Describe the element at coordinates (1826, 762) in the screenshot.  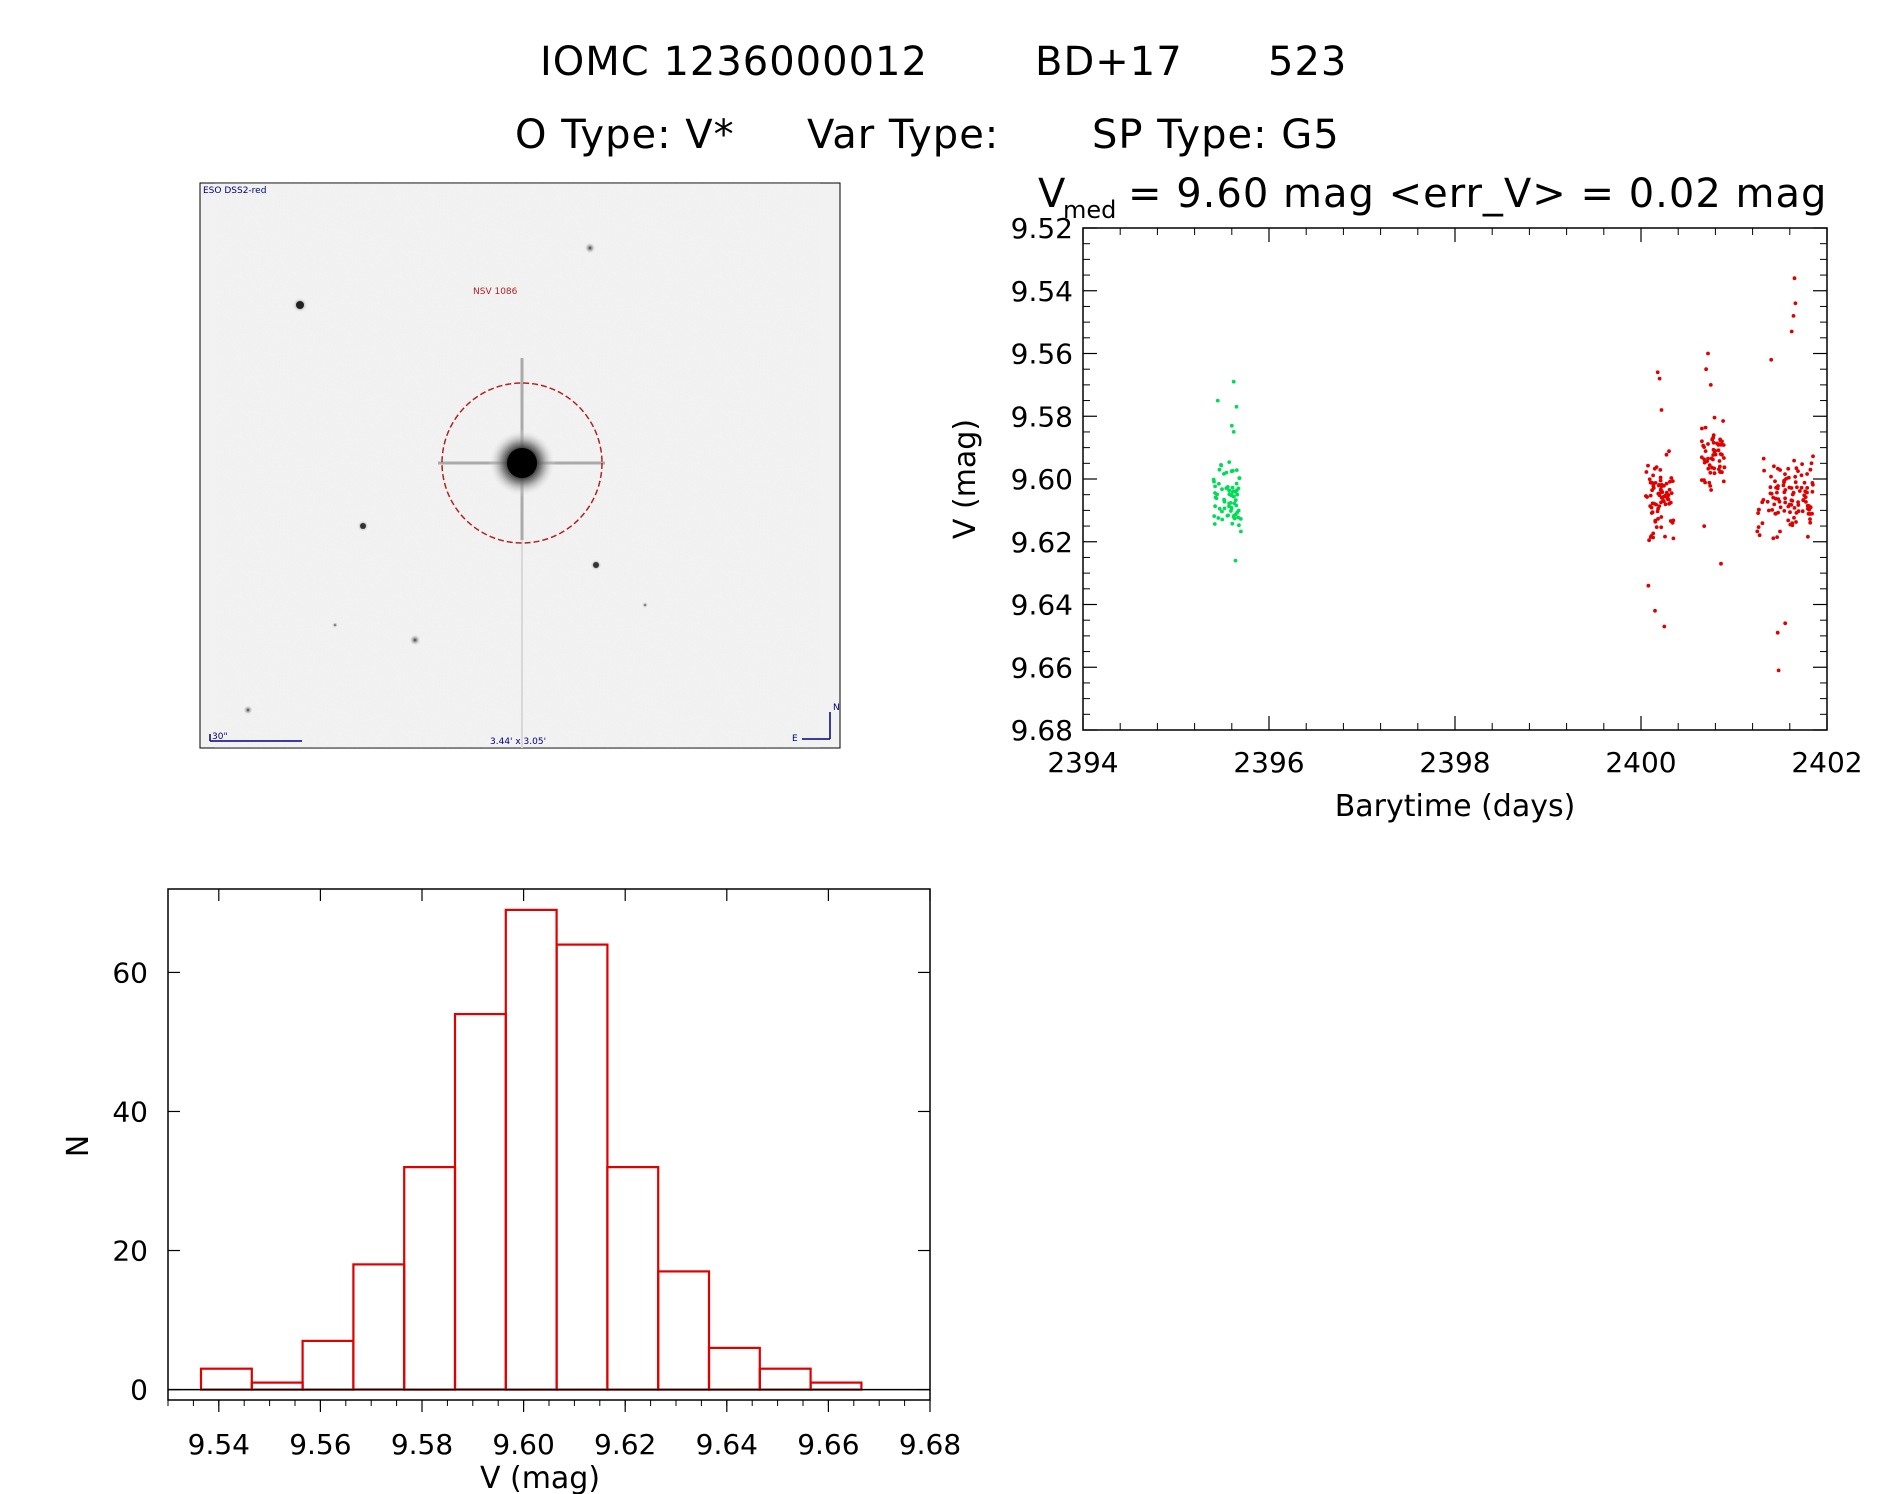
I see `lc-x-tick-label: 2402` at that location.